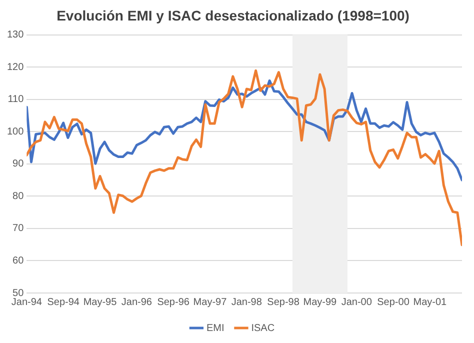 This screenshot has height=343, width=474. Describe the element at coordinates (215, 328) in the screenshot. I see `legend-label: EMI` at that location.